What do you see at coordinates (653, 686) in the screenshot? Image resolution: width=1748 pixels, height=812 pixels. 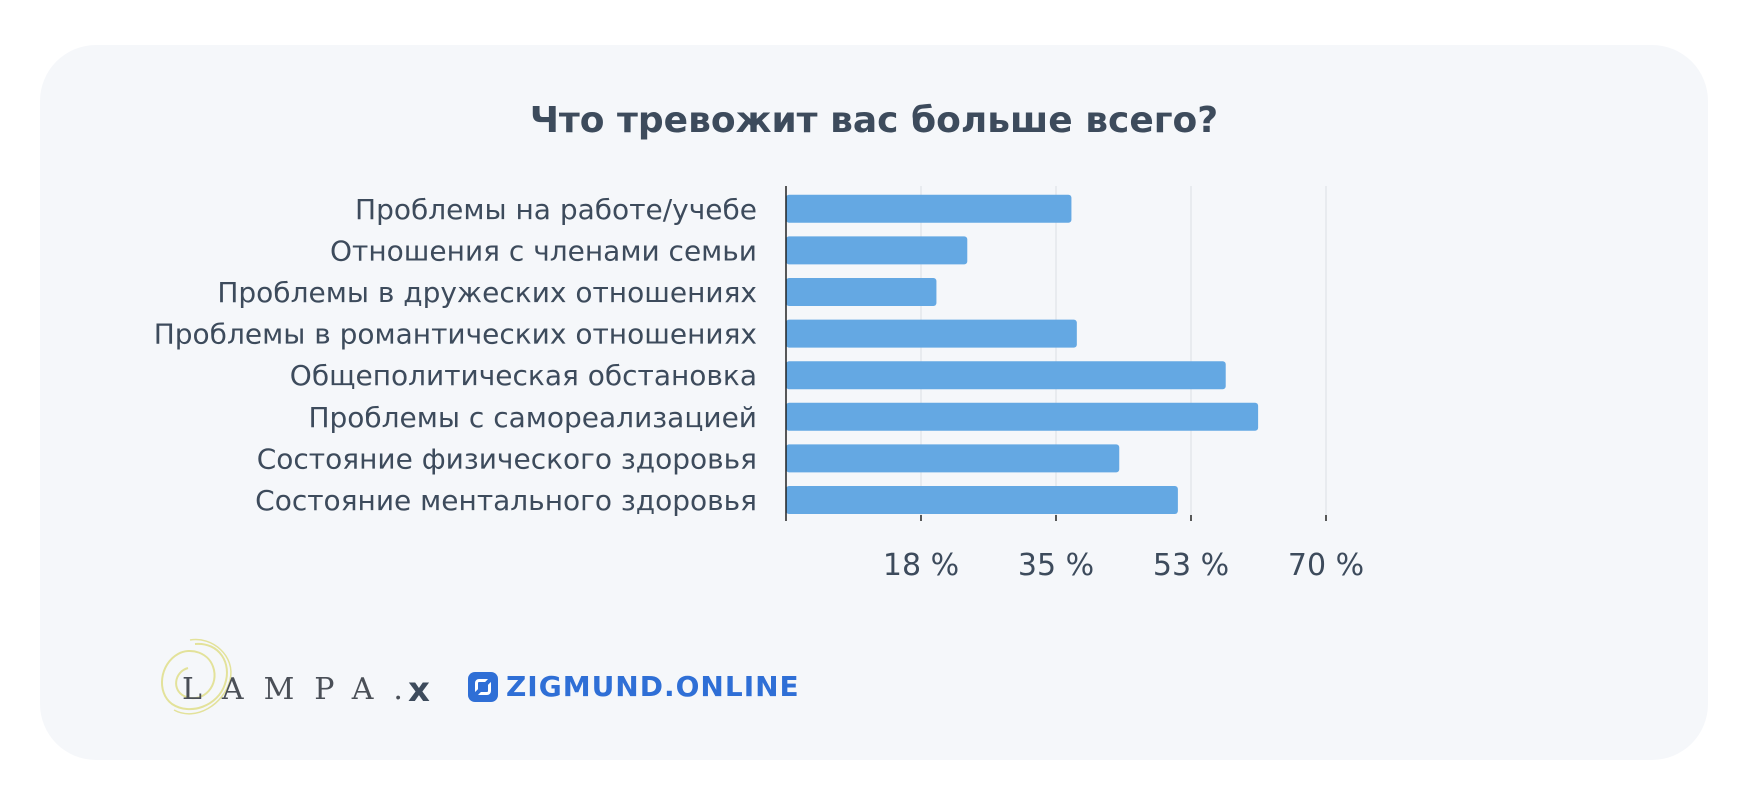 I see `zigmund-logo-text: ZIGMUND.ONLINE` at bounding box center [653, 686].